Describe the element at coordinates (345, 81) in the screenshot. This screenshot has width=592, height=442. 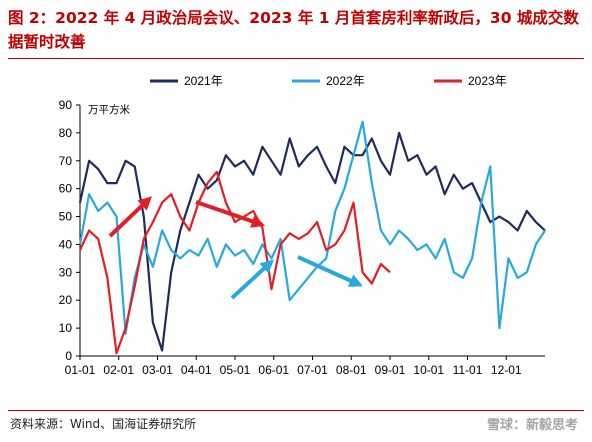
I see `legend-label-2: 2022年` at that location.